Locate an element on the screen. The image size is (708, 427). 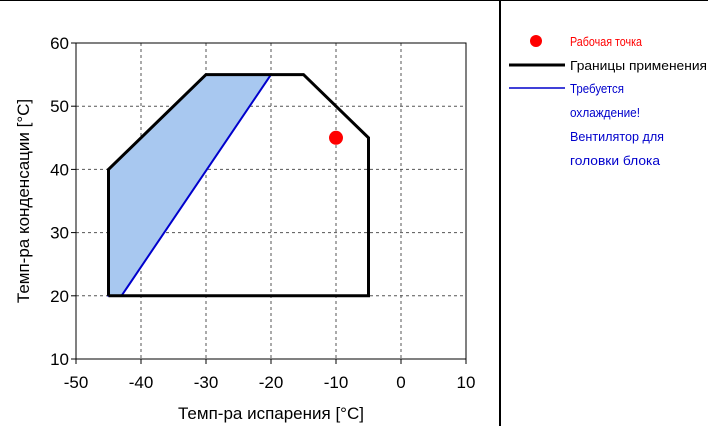
legend-application-limits-label: Границы применения is located at coordinates (638, 65).